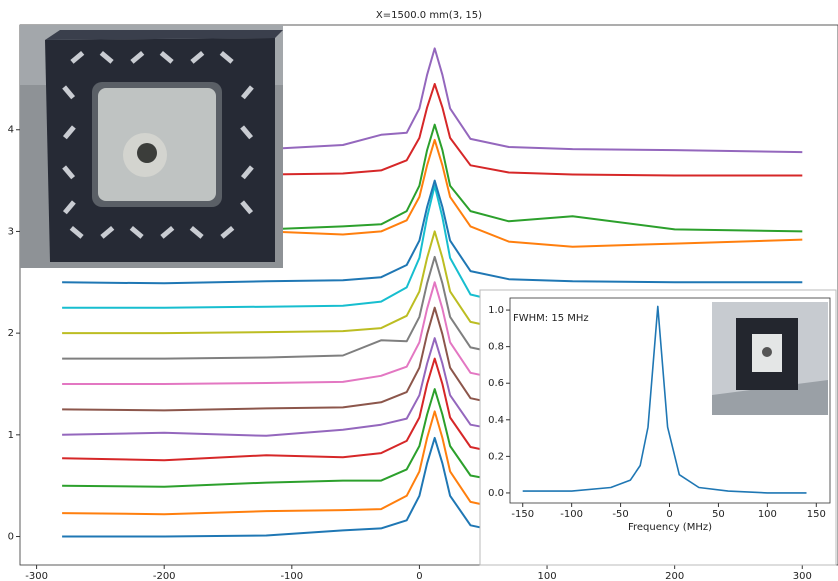  I want to click on y-tick-label: 0.8, so click(496, 347).